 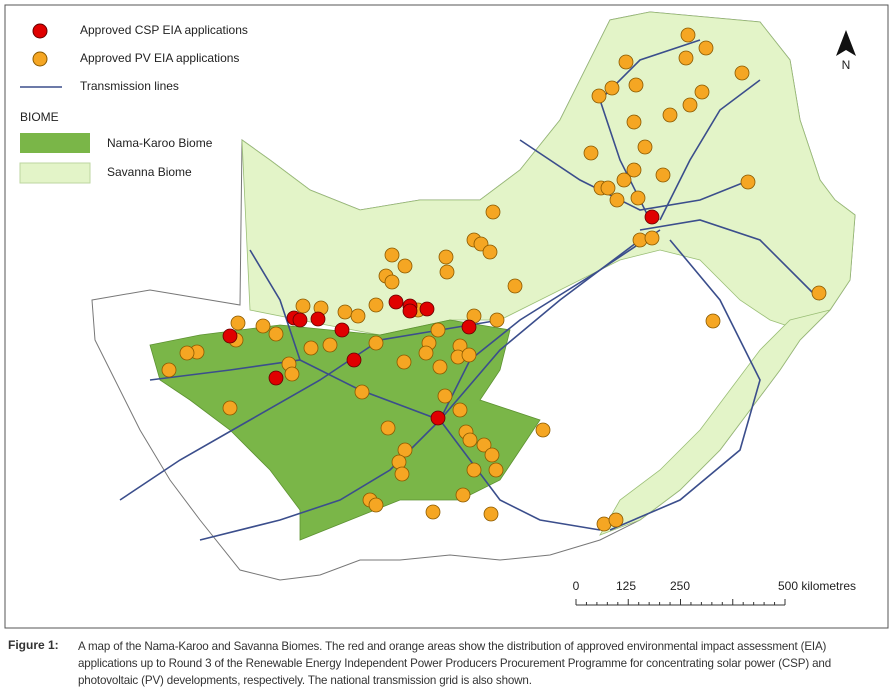 I want to click on scale-label: 500 kilometres, so click(x=817, y=586).